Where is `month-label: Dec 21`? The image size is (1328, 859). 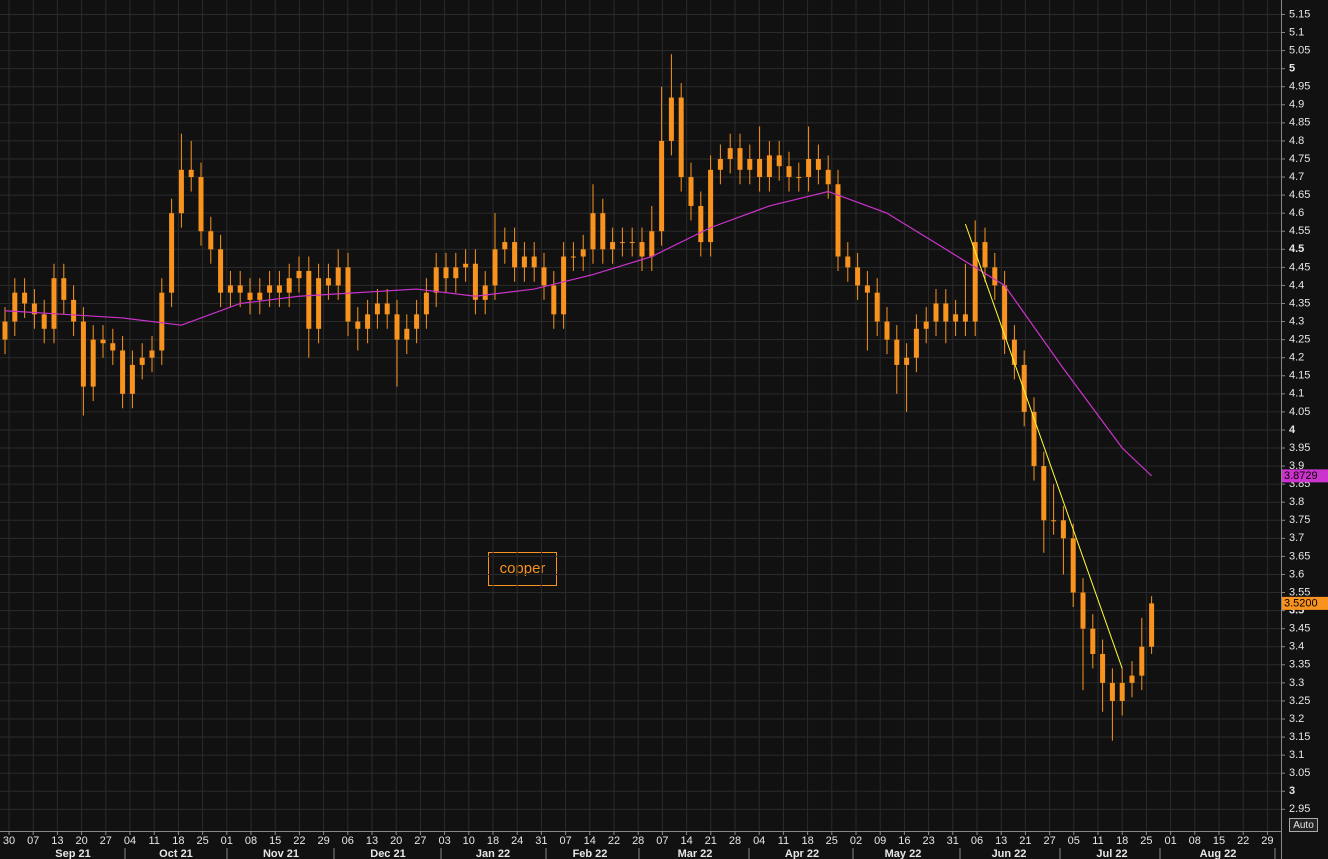 month-label: Dec 21 is located at coordinates (387, 853).